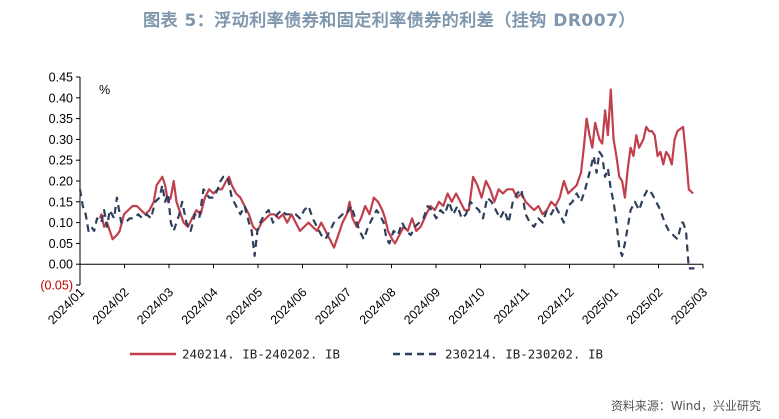 The height and width of the screenshot is (419, 779). What do you see at coordinates (556, 306) in the screenshot?
I see `x-tick-label: 2024/12` at bounding box center [556, 306].